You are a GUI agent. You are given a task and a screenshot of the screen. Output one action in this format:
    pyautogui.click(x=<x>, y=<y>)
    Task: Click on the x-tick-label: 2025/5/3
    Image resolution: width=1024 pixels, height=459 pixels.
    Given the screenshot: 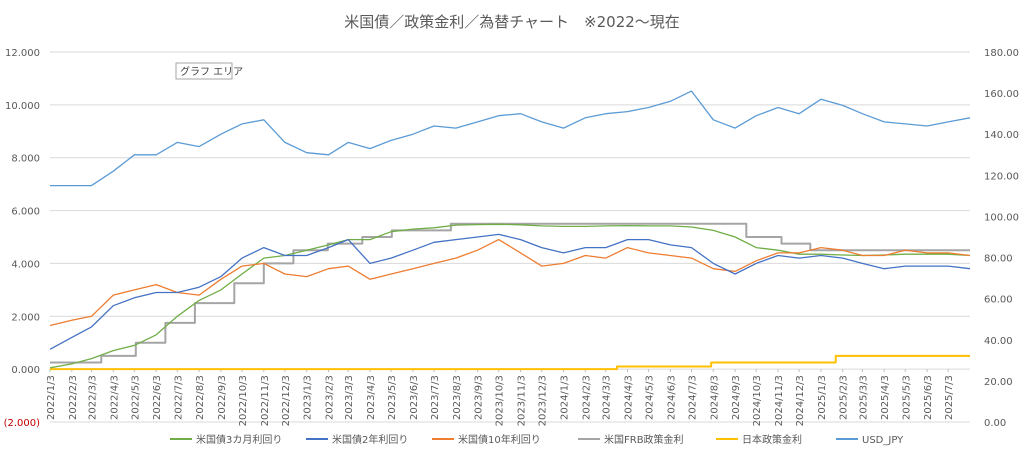 What is the action you would take?
    pyautogui.click(x=906, y=397)
    